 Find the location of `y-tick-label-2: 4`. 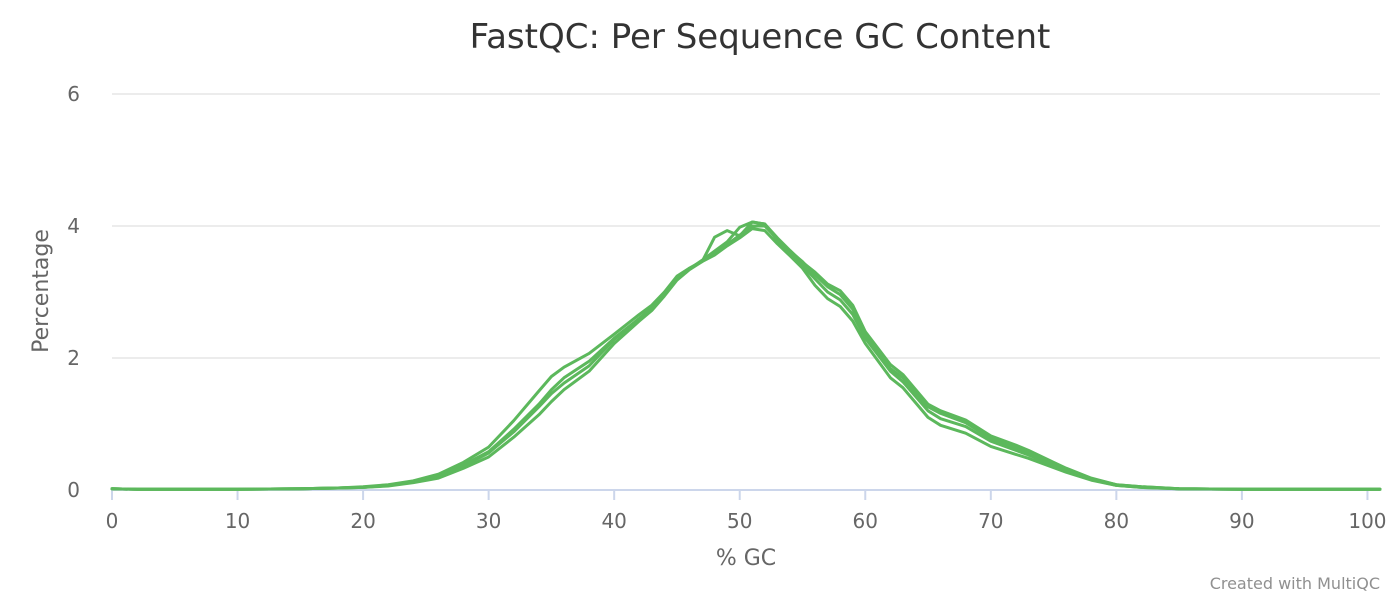

y-tick-label-2: 4 is located at coordinates (73, 226).